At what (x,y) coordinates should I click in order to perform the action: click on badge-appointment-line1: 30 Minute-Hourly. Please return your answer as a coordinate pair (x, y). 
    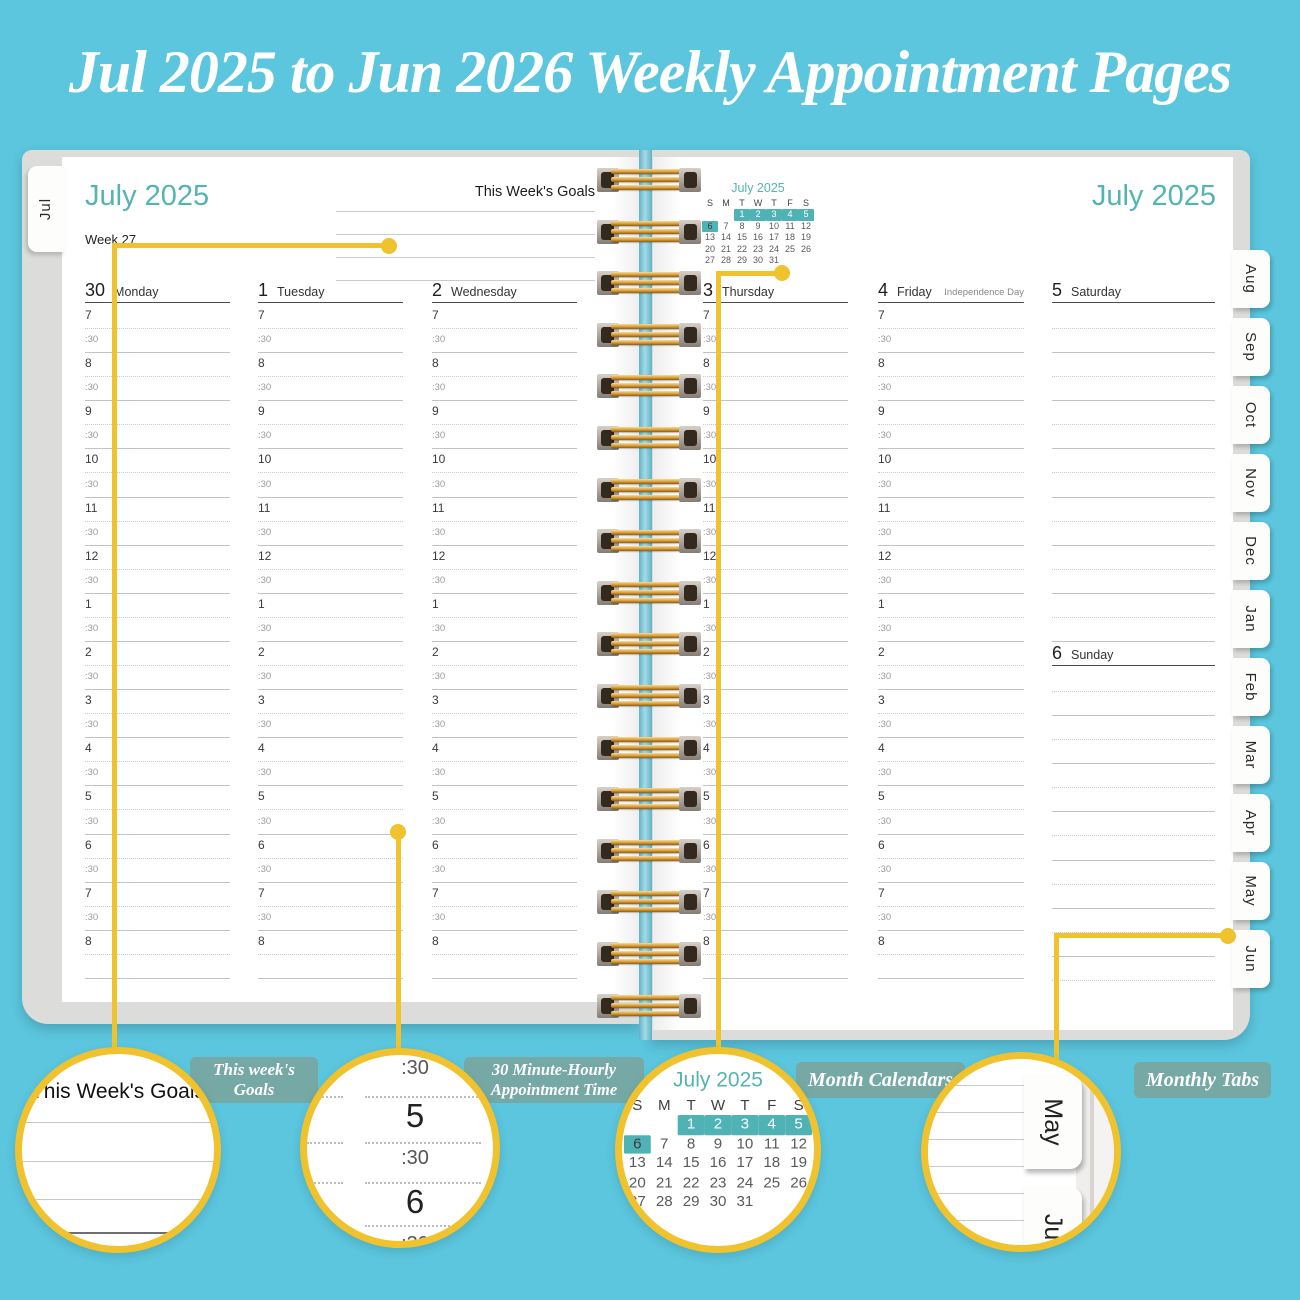
    Looking at the image, I should click on (554, 1069).